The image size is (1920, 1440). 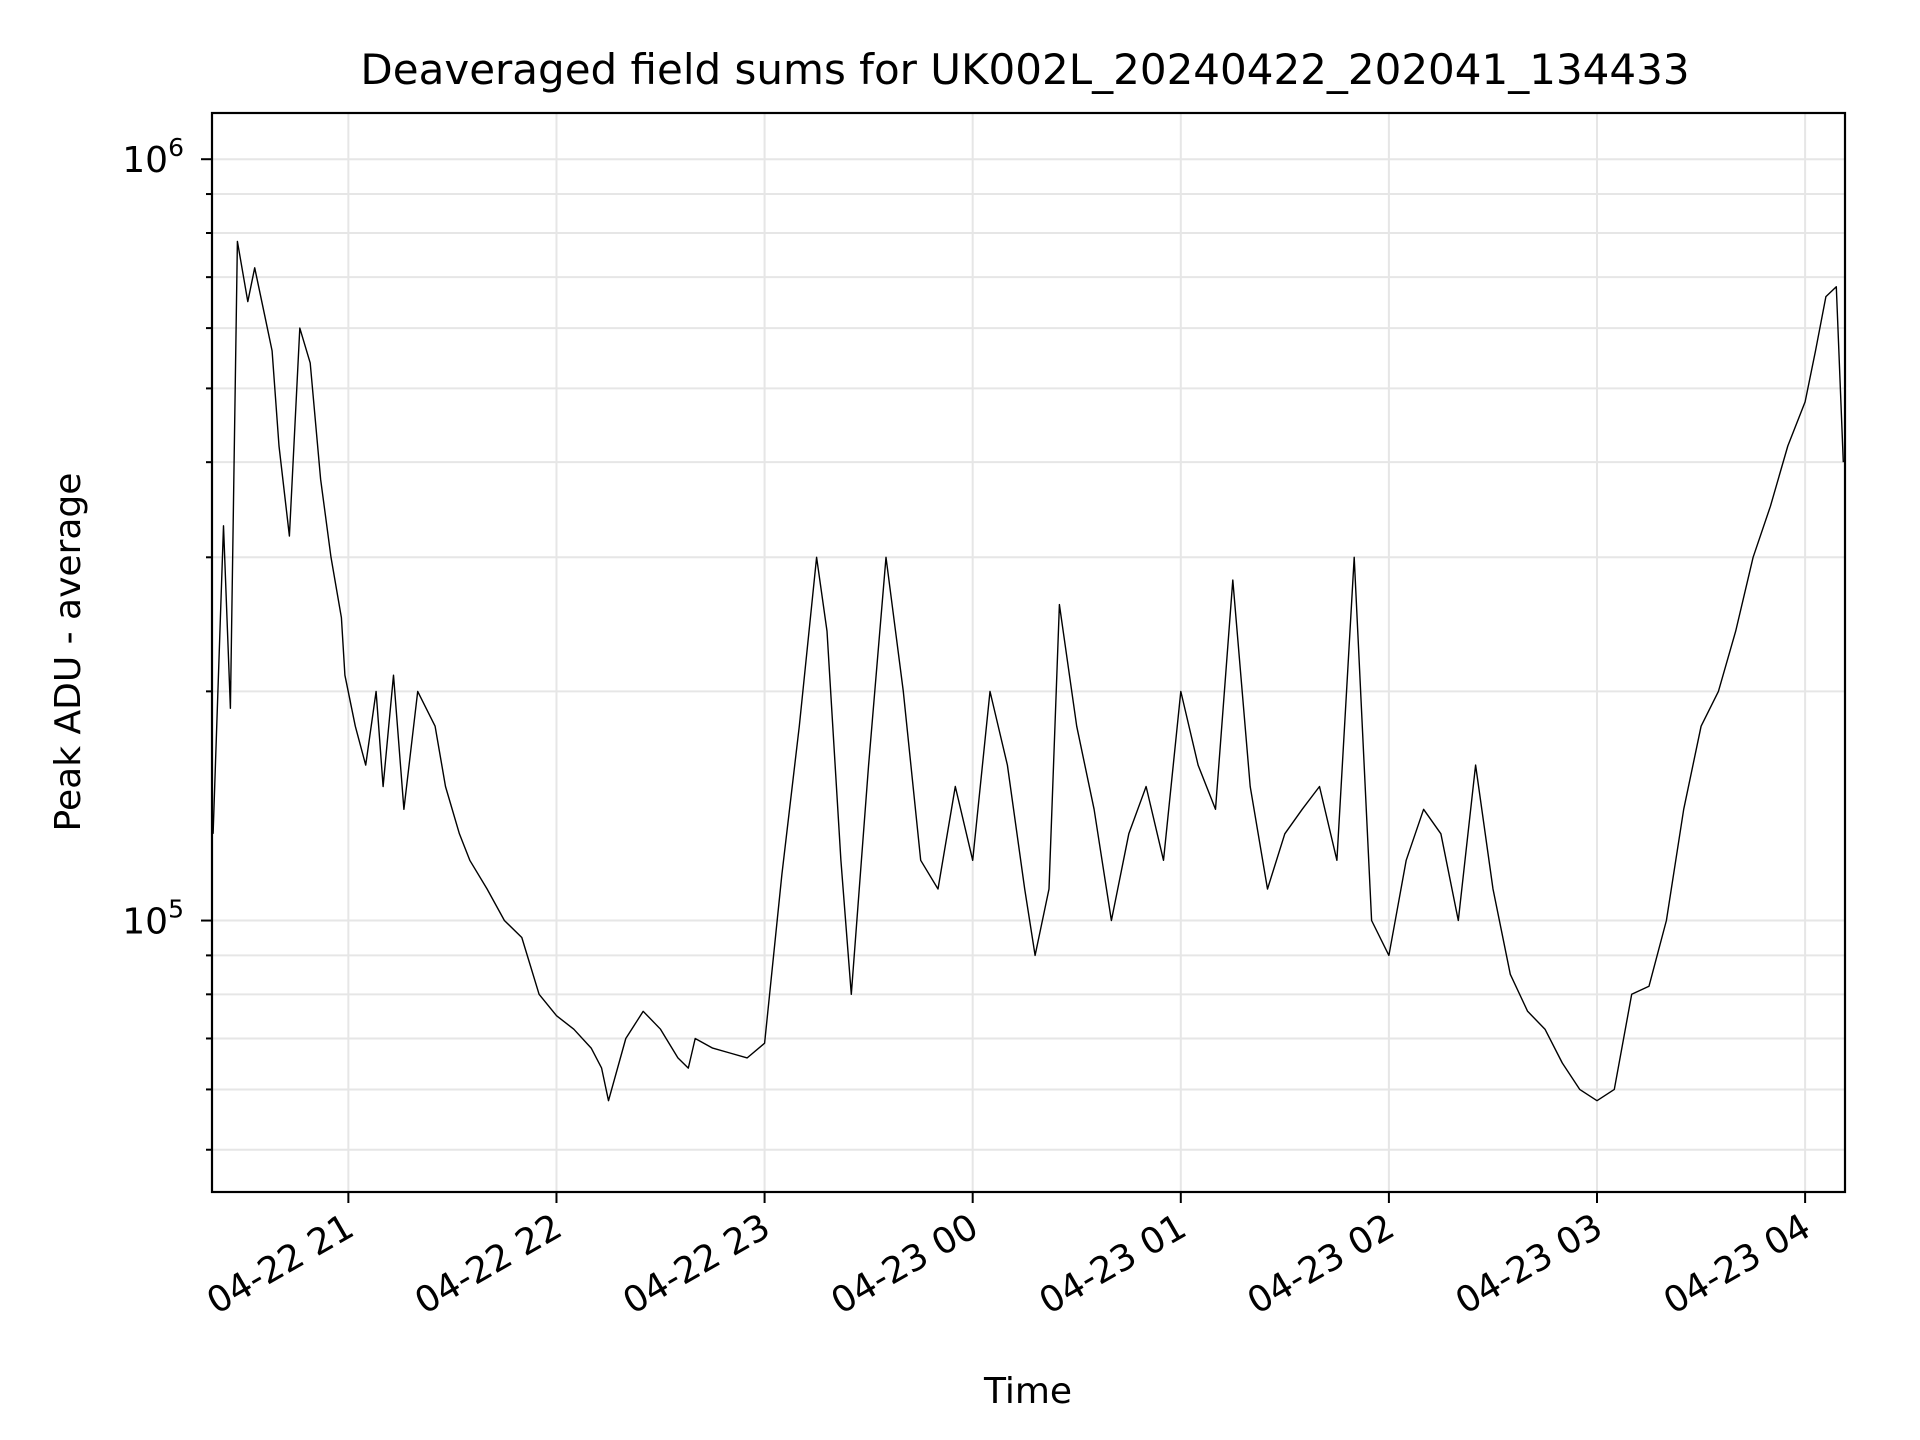 What do you see at coordinates (153, 919) in the screenshot?
I see `y-tick-label: 10⁵` at bounding box center [153, 919].